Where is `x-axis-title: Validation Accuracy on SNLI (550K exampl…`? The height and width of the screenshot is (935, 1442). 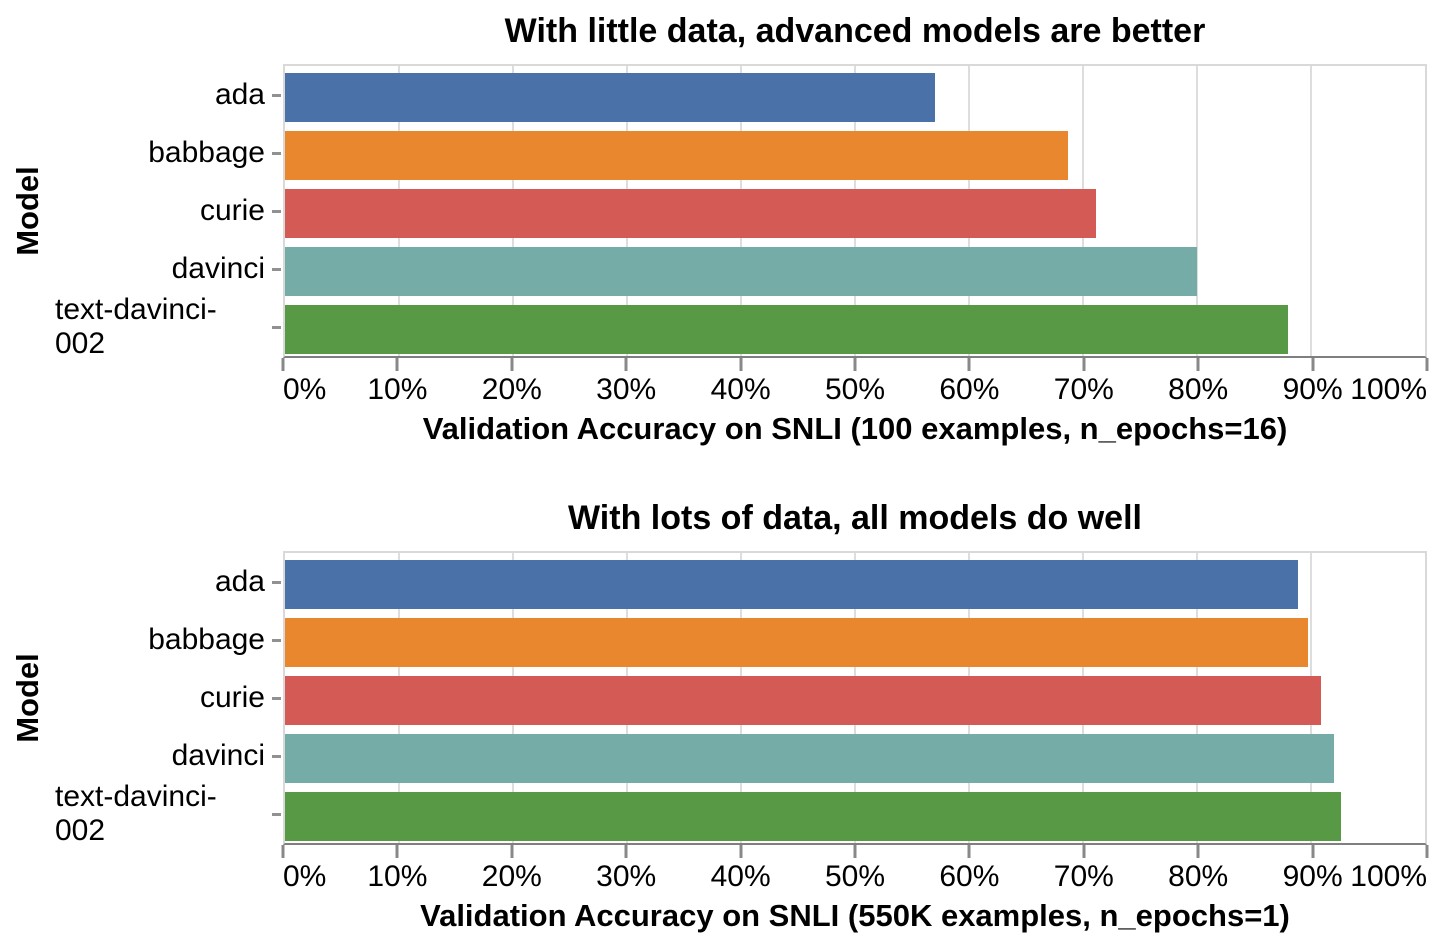 x-axis-title: Validation Accuracy on SNLI (550K exampl… is located at coordinates (855, 915).